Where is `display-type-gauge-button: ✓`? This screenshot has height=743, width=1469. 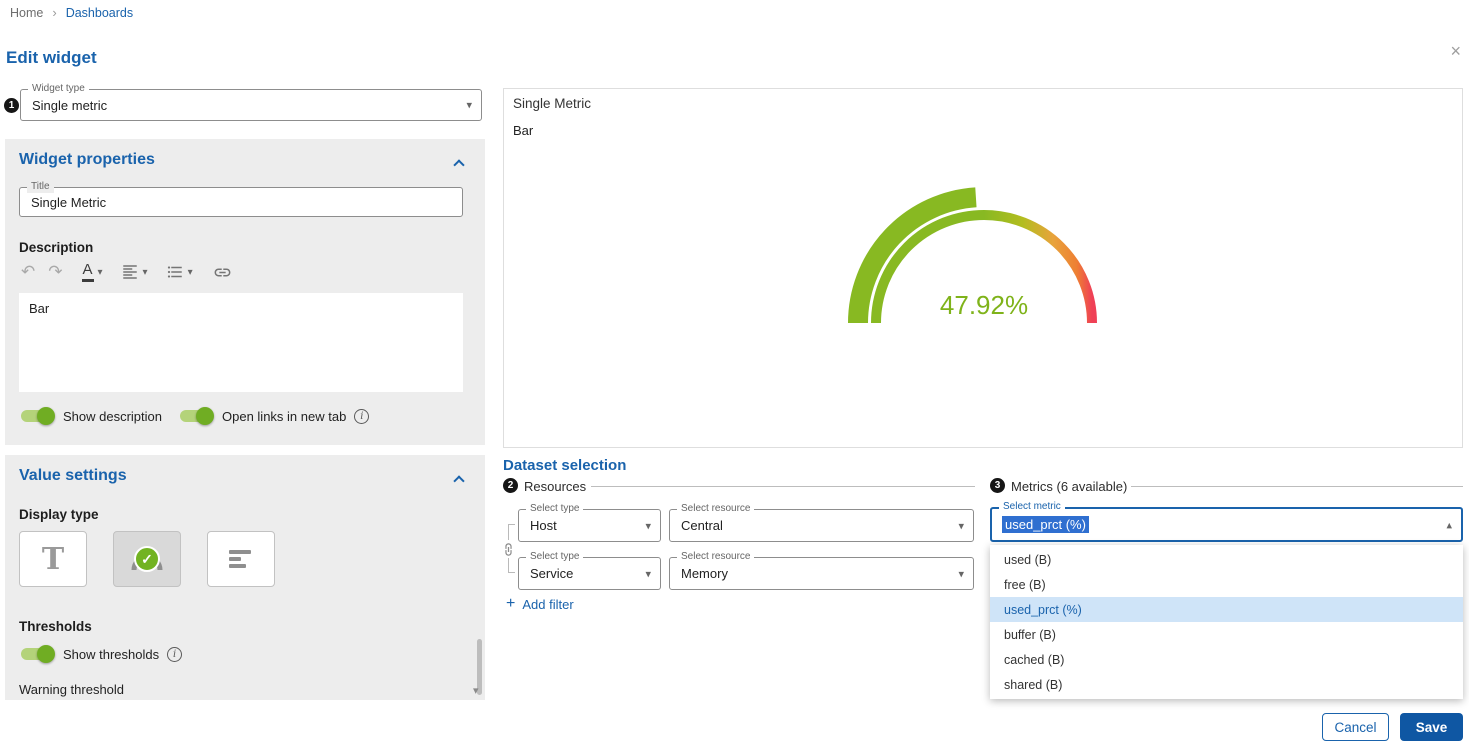
display-type-gauge-button: ✓ is located at coordinates (147, 559).